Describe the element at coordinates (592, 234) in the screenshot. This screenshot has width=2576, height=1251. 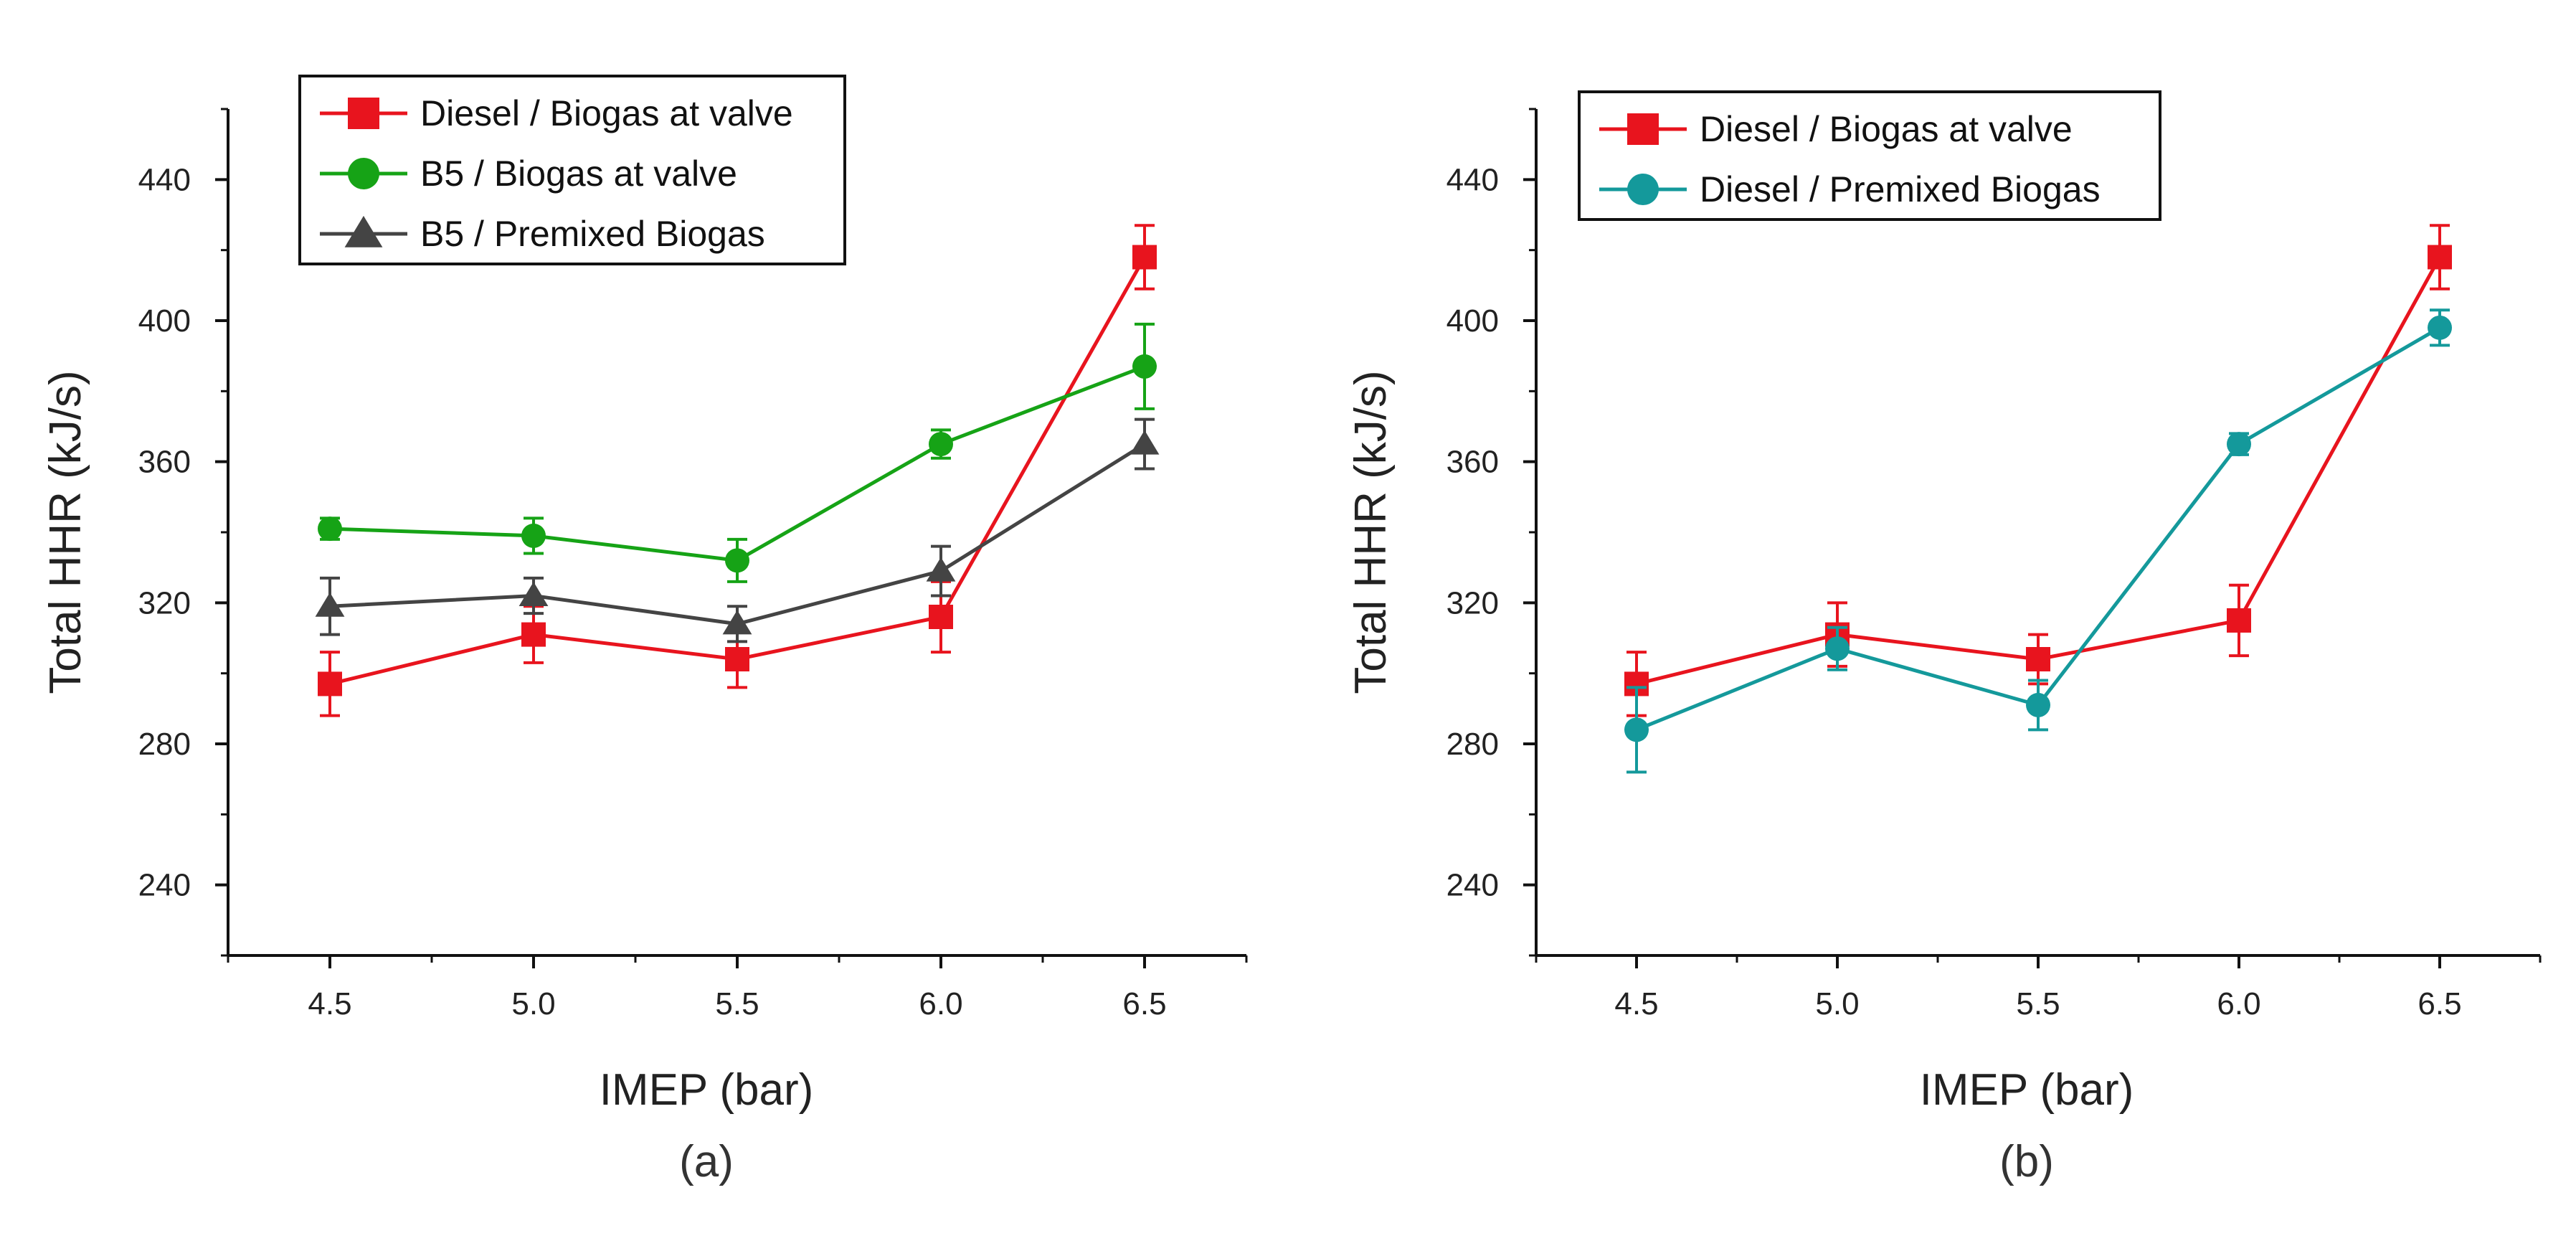
I see `legend-entry: B5 / Premixed Biogas` at that location.